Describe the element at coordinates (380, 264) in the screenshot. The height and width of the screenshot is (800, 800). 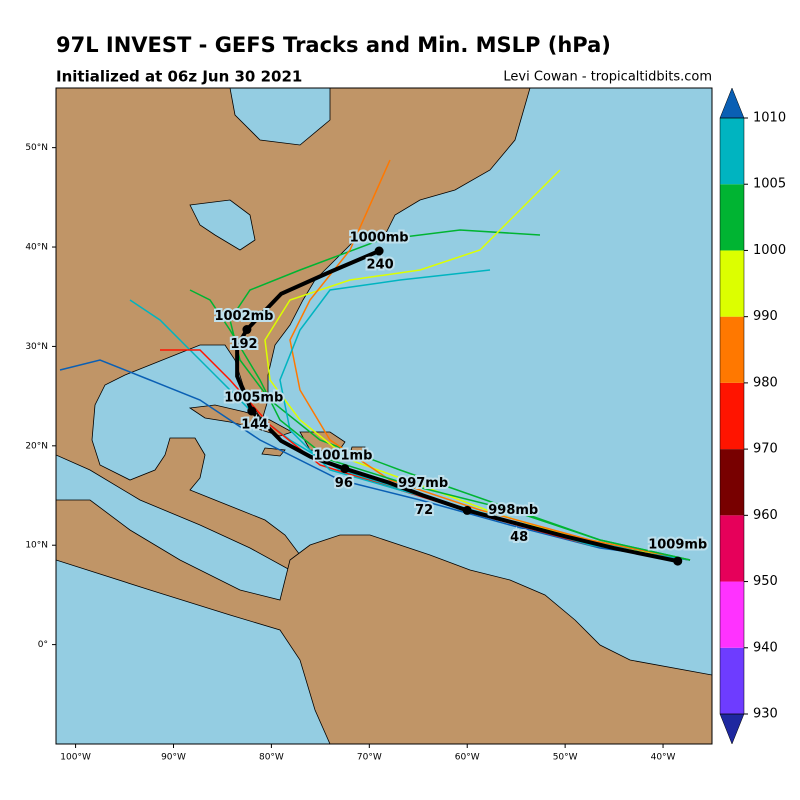
I see `hour-label: 240` at that location.